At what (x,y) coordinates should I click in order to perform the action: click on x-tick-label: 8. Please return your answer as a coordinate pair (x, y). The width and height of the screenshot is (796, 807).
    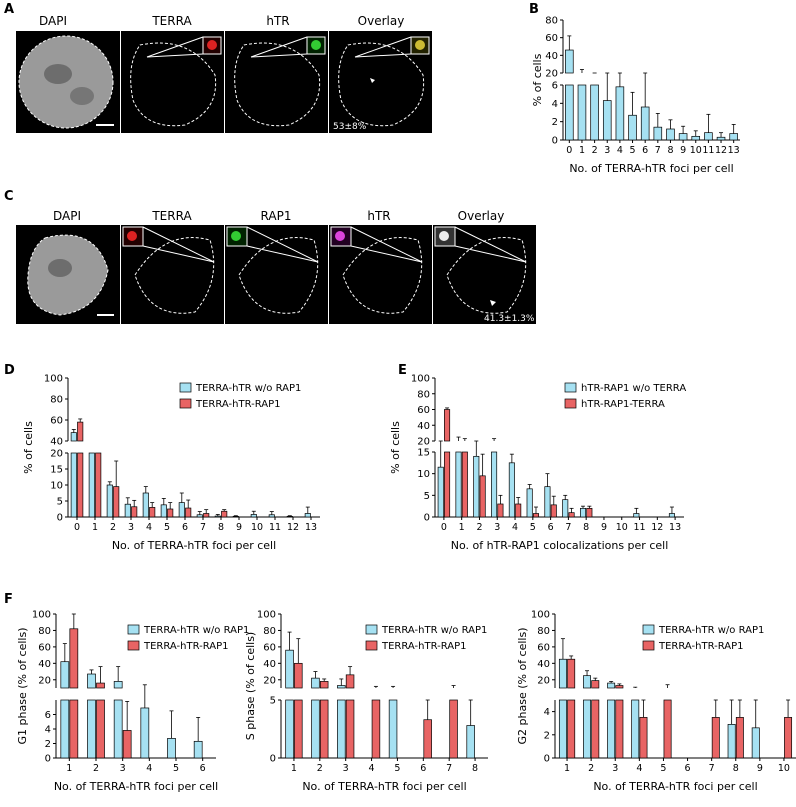
    Looking at the image, I should click on (586, 527).